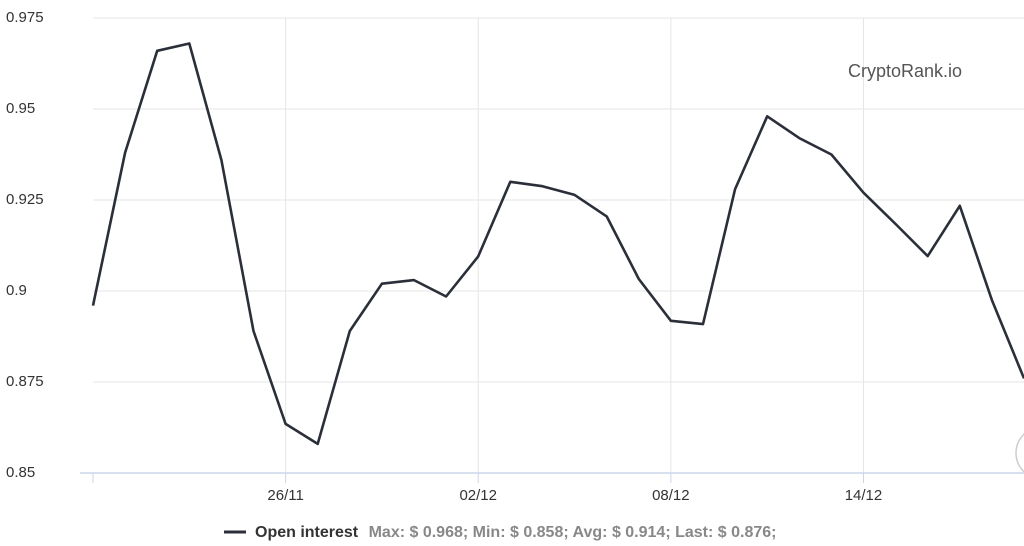  Describe the element at coordinates (478, 495) in the screenshot. I see `x-tick-label: 02/12` at that location.